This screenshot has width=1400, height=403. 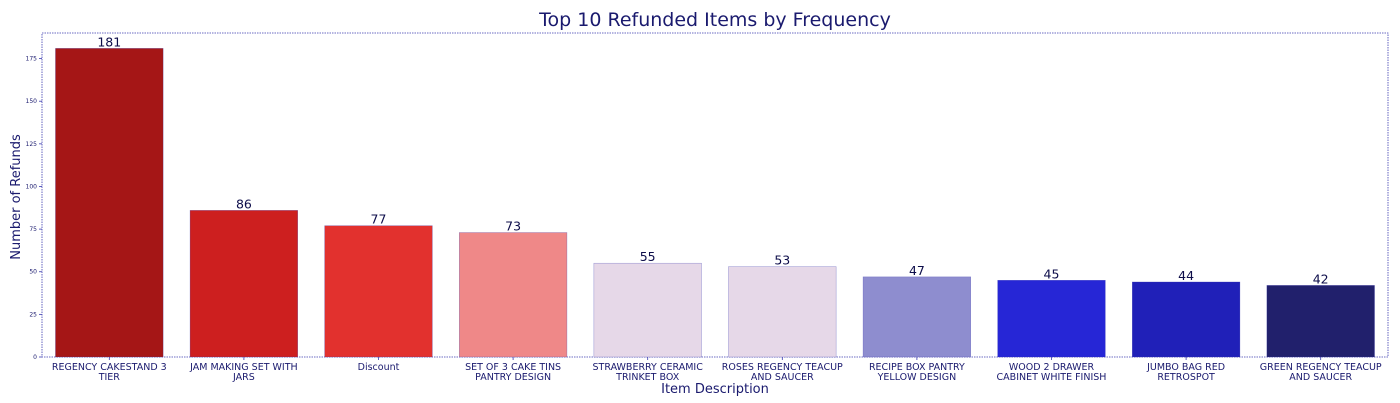 I want to click on y-tick-label: 175, so click(x=32, y=59).